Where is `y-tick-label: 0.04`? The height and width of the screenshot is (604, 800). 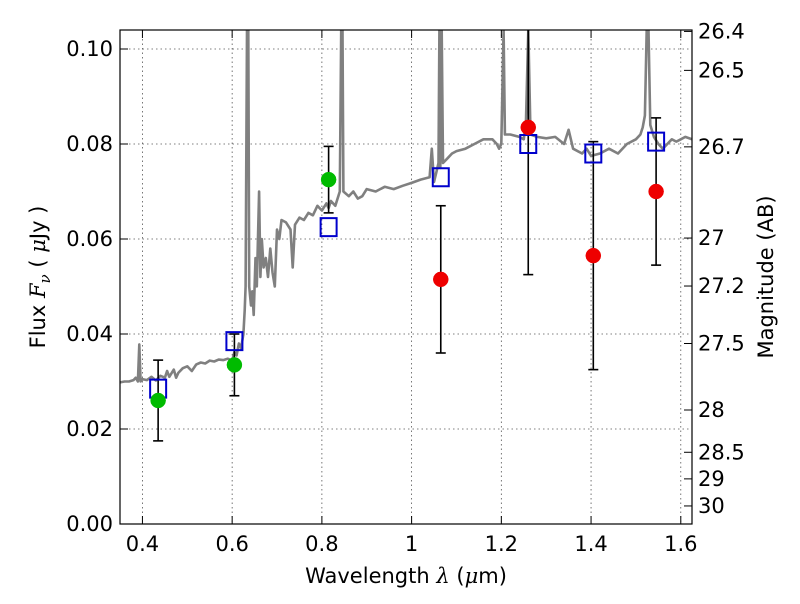 y-tick-label: 0.04 is located at coordinates (89, 334).